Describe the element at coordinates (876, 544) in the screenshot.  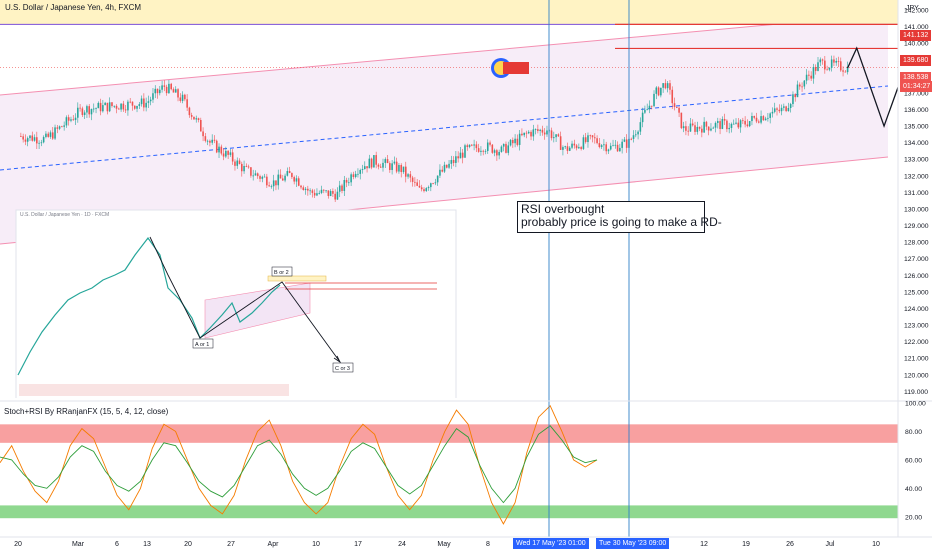
I see `time-tick-label: 10` at that location.